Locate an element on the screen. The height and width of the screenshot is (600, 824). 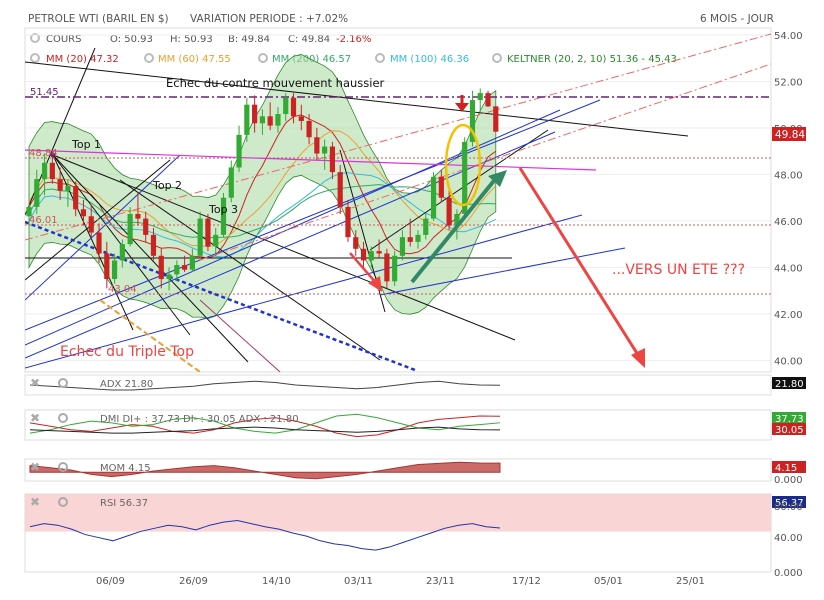
close-icon: ✖ is located at coordinates (35, 418).